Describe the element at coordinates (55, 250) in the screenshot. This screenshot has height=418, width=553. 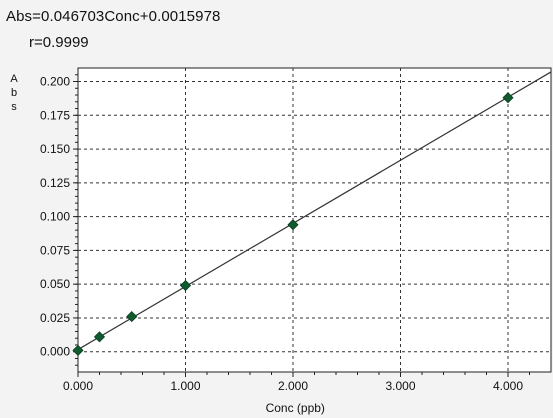
I see `y-tick-label: 0.075` at that location.